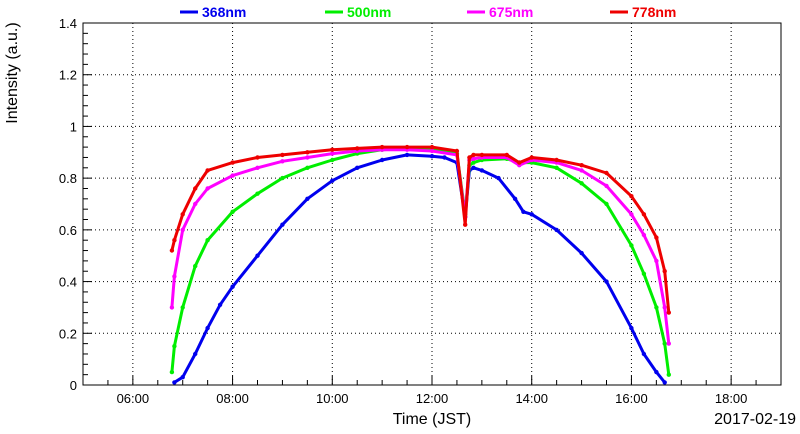 This screenshot has width=800, height=434. Describe the element at coordinates (68, 75) in the screenshot. I see `y-tick-label: 1.2` at that location.